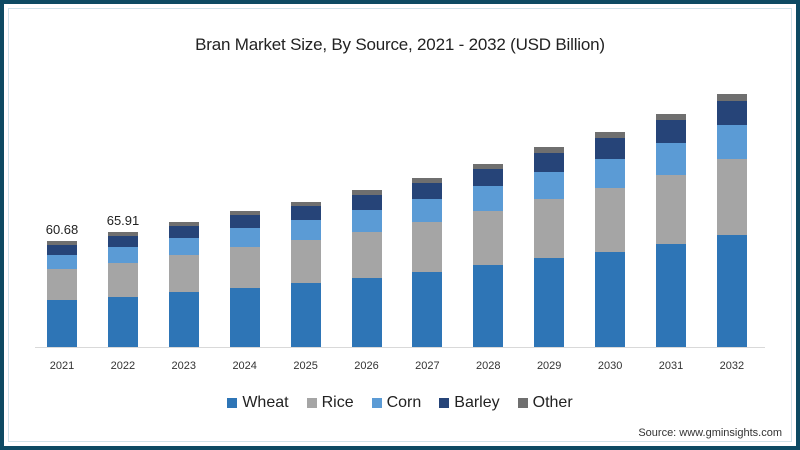 The image size is (800, 450). What do you see at coordinates (477, 402) in the screenshot?
I see `legend-label: Barley` at bounding box center [477, 402].